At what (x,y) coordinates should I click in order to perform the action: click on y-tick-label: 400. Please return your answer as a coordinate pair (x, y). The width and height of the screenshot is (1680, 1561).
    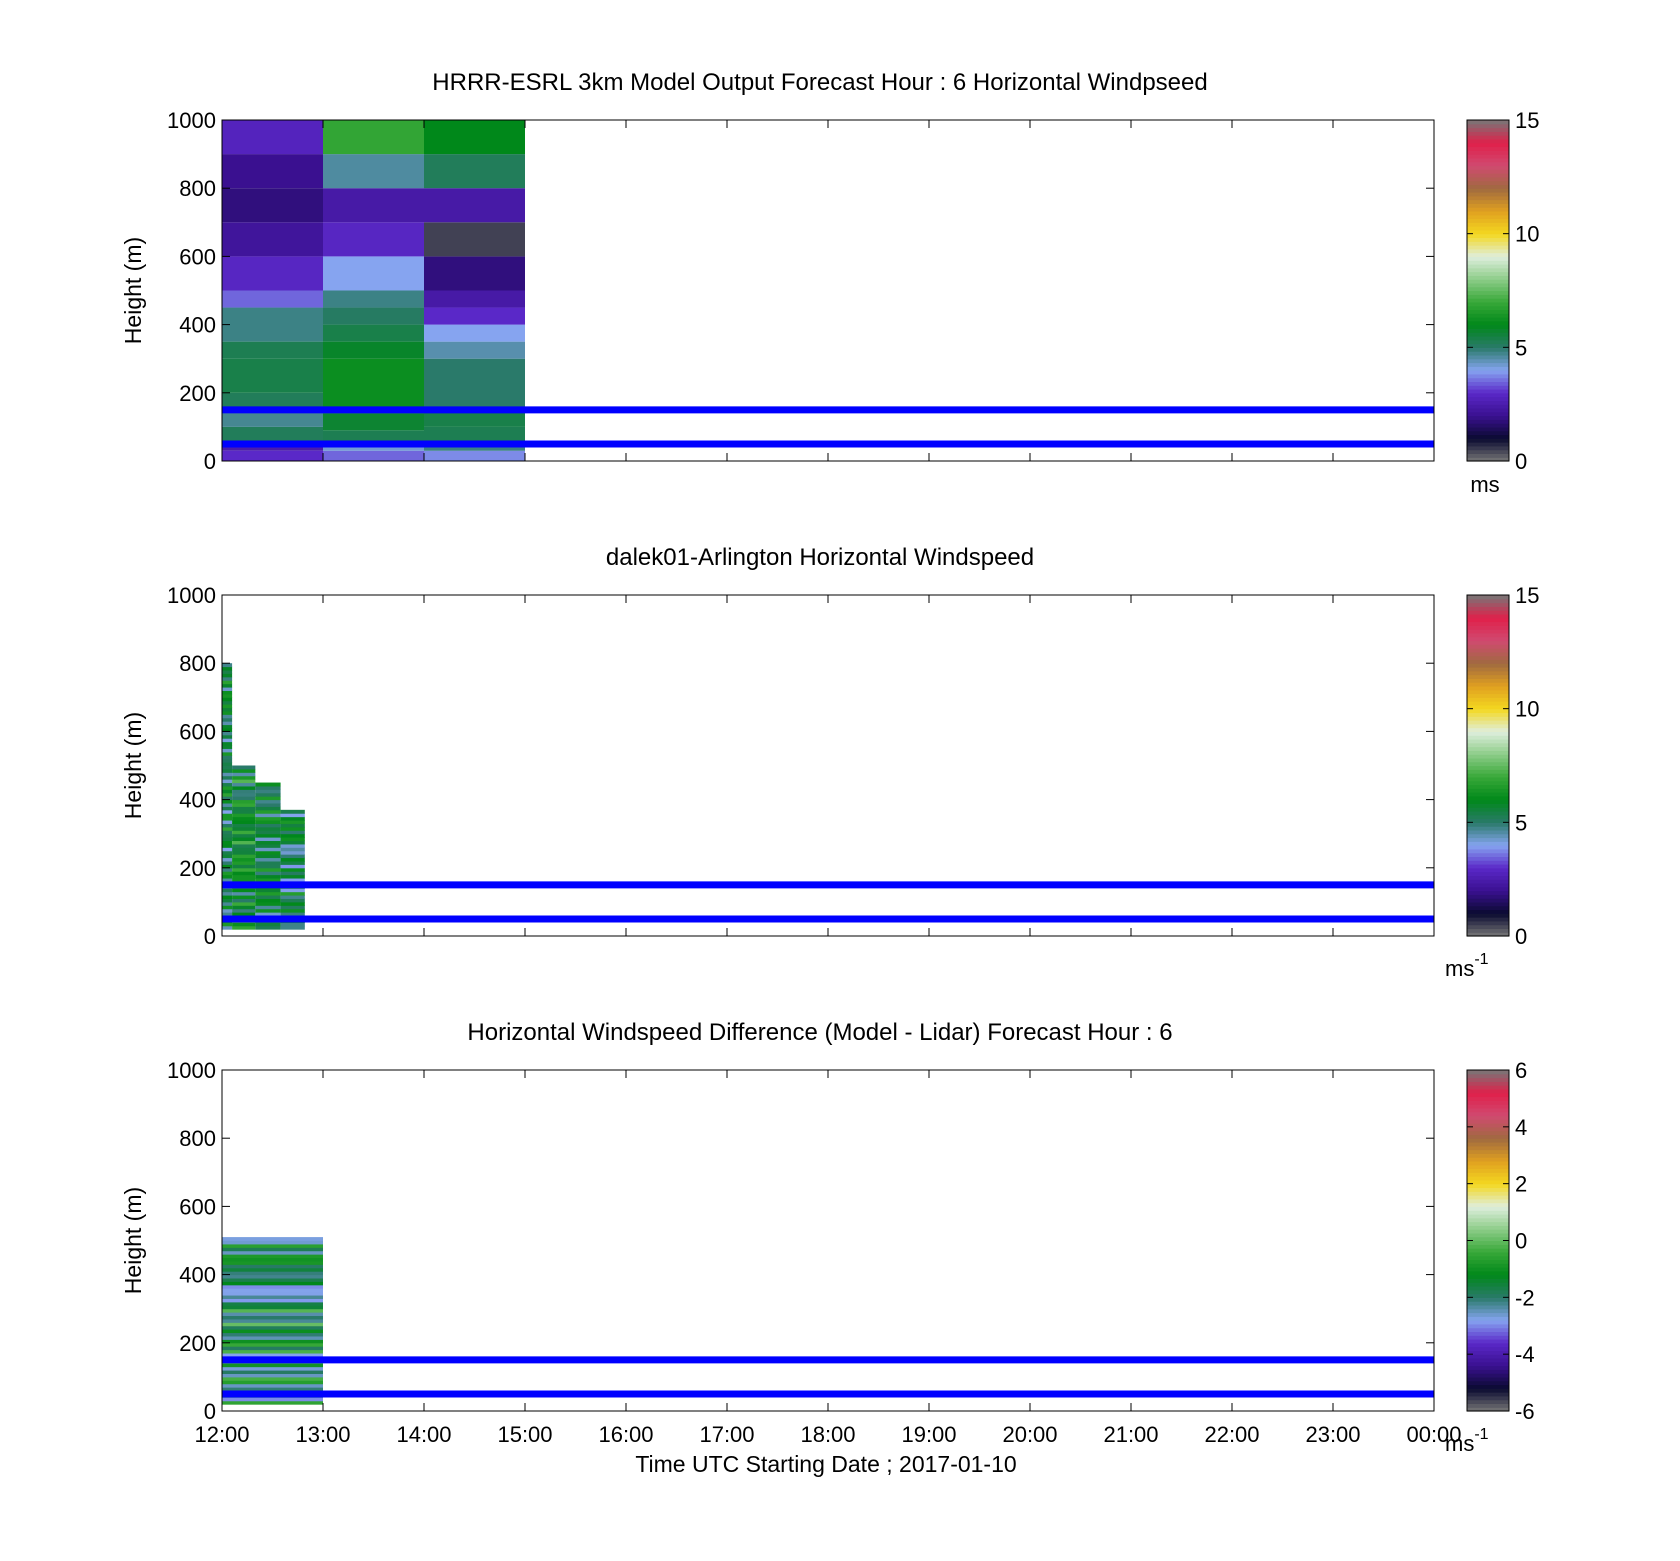
    Looking at the image, I should click on (197, 325).